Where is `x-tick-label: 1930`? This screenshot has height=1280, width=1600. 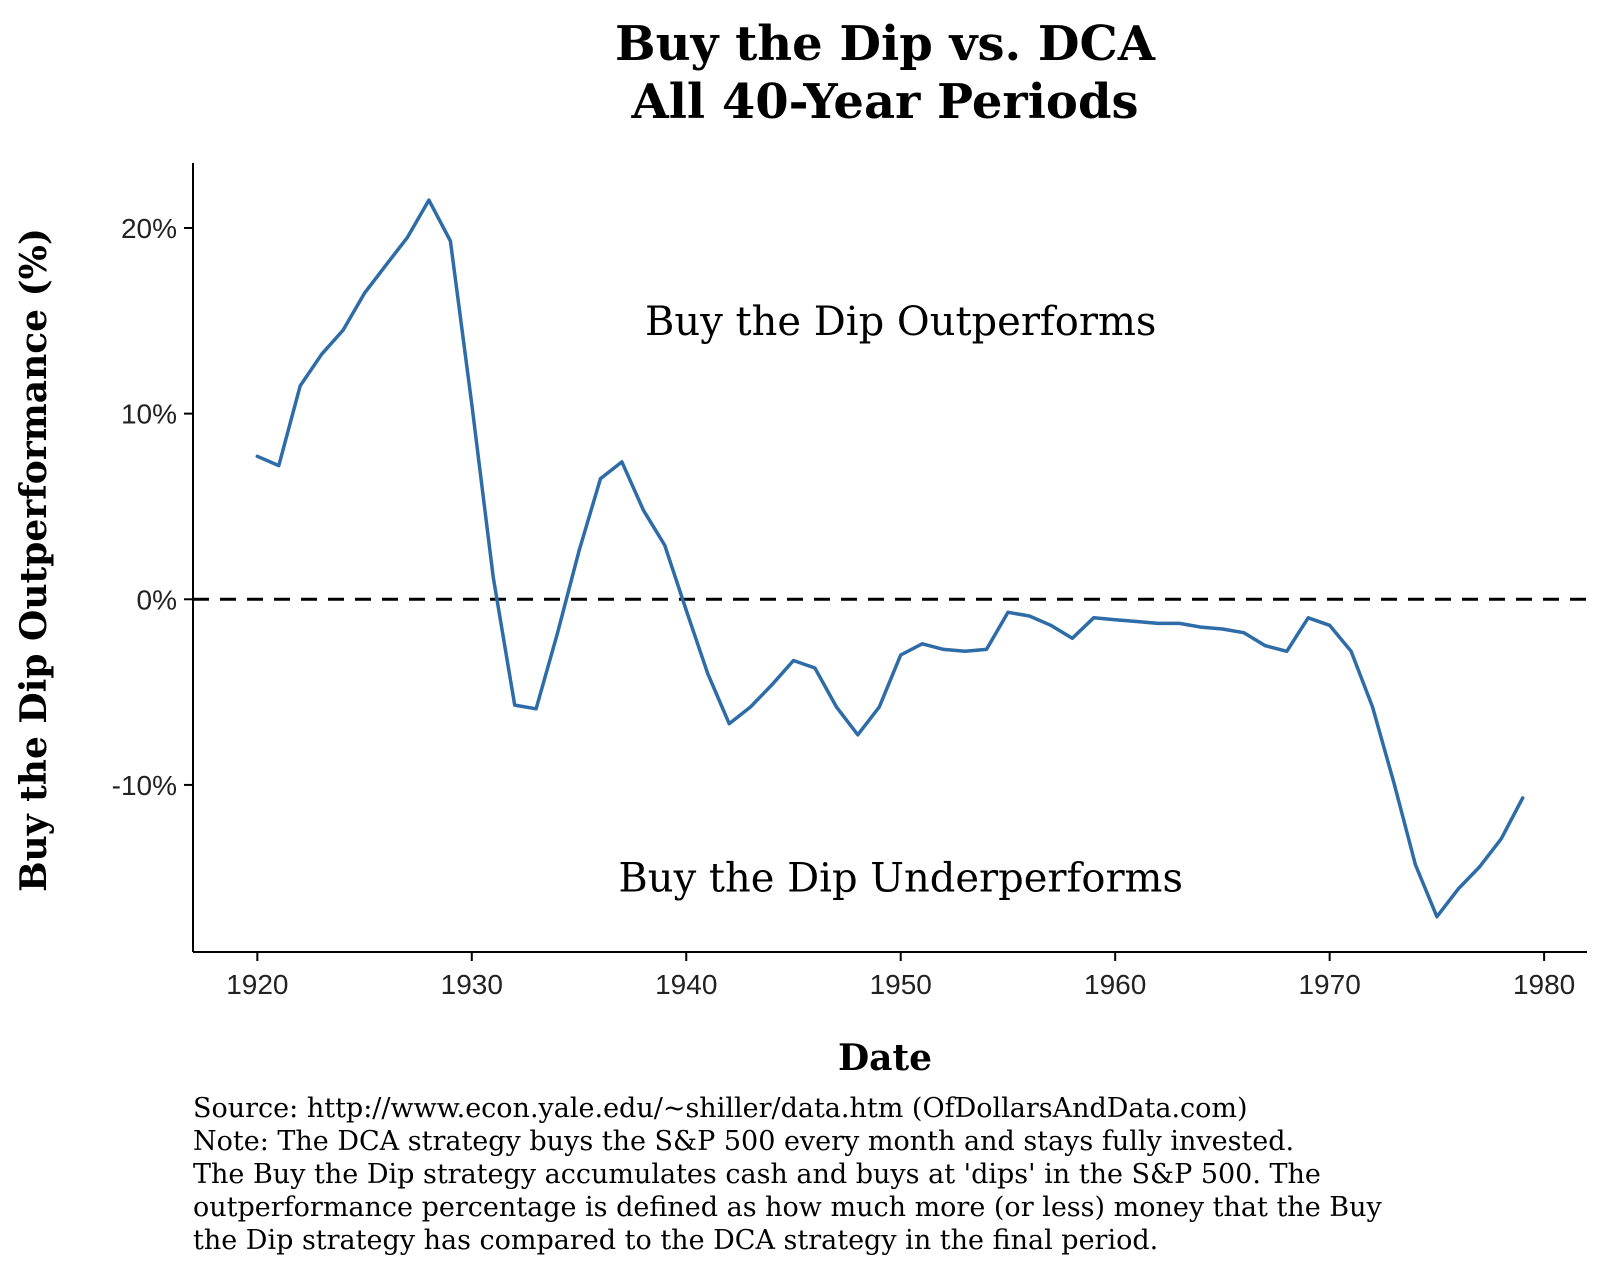
x-tick-label: 1930 is located at coordinates (472, 984).